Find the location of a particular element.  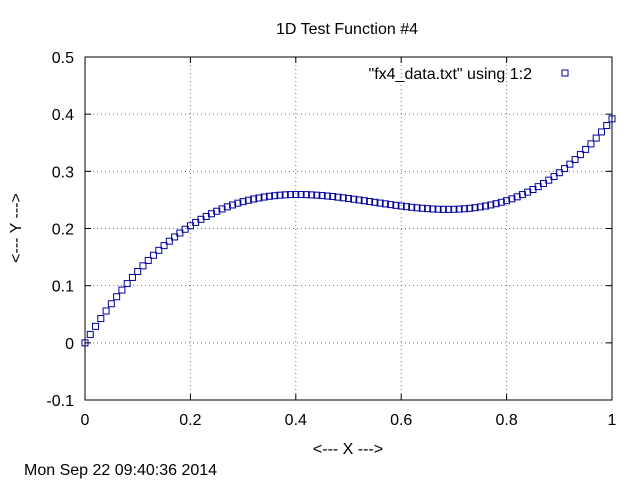

x-tick-label: 0.2 is located at coordinates (190, 420).